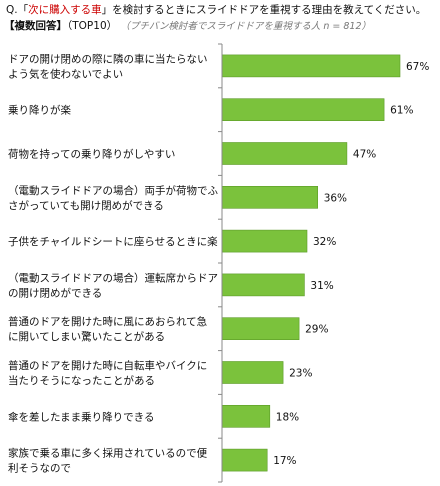  What do you see at coordinates (108, 66) in the screenshot?
I see `category-label-1: ドアの開け閉めの際に隣の車に当たらないよう気を使わないでよい` at bounding box center [108, 66].